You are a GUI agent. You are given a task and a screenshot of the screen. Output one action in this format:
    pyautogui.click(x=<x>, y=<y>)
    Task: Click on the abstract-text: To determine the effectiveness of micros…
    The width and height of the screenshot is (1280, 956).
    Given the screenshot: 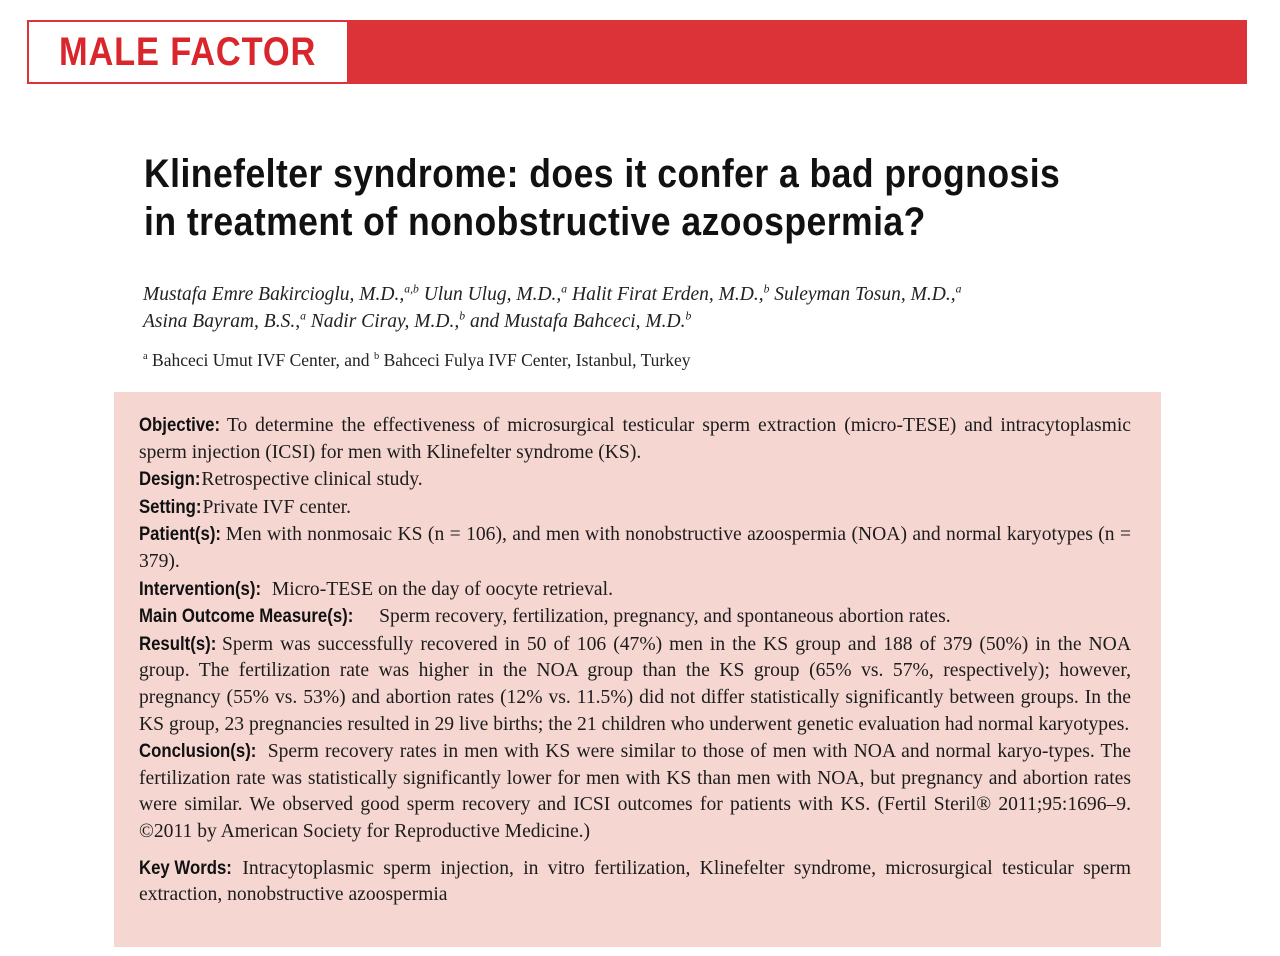 What is the action you would take?
    pyautogui.click(x=635, y=439)
    